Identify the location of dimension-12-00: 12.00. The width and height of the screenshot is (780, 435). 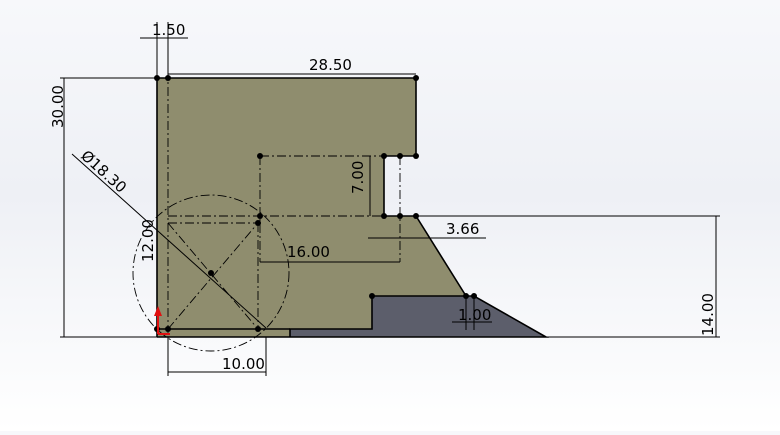
(148, 240).